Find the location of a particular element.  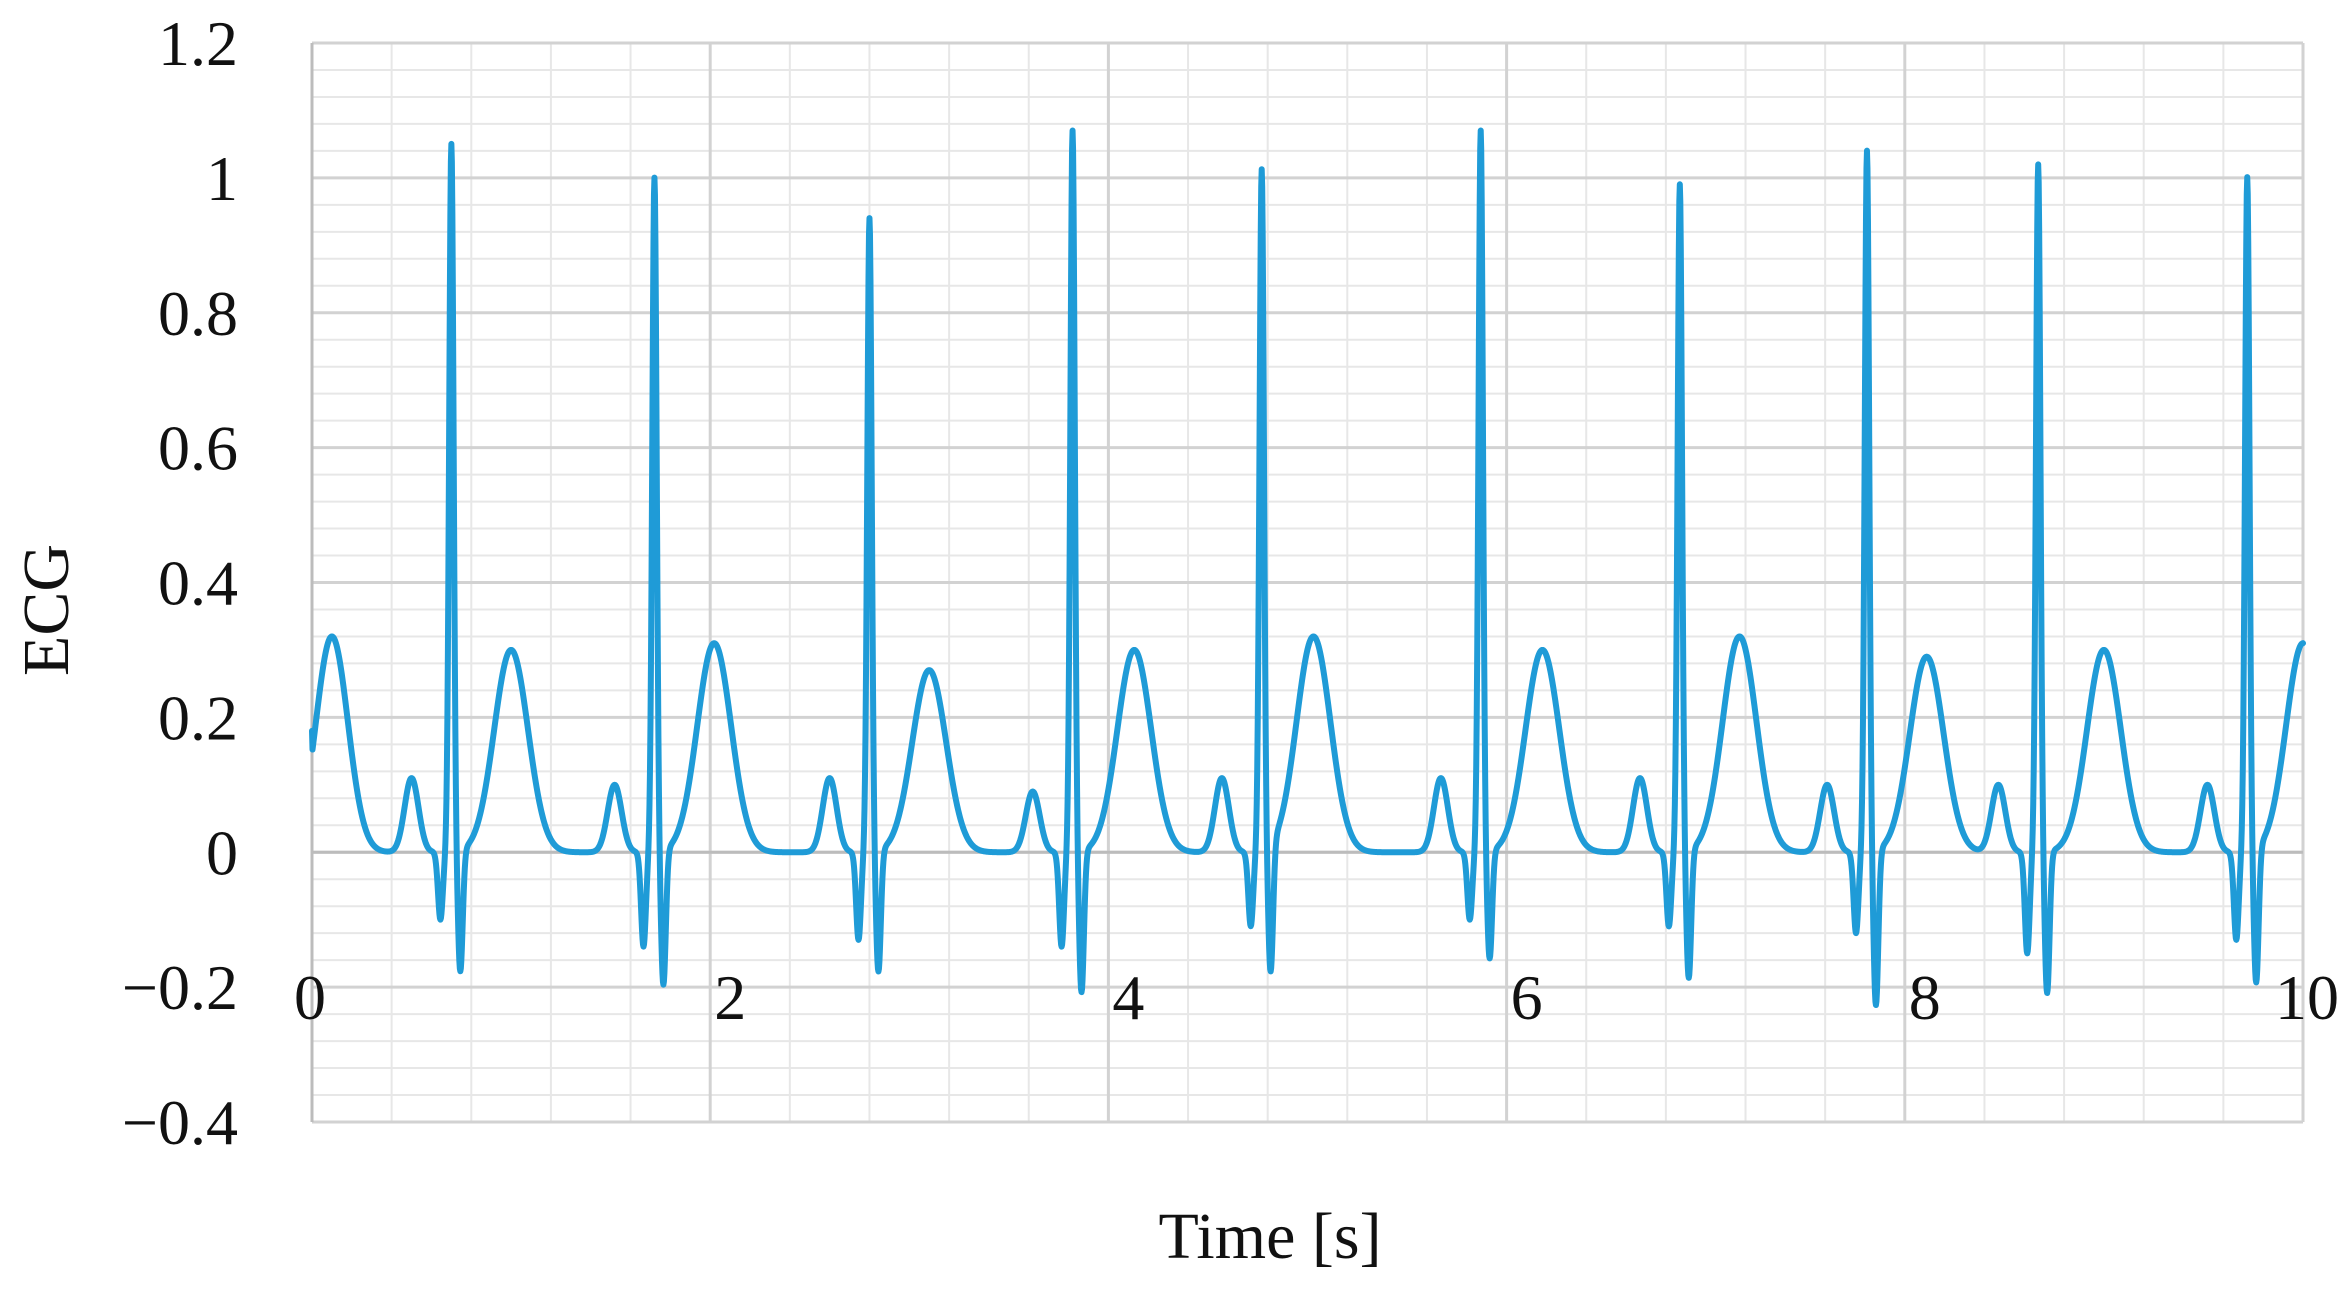

y-tick-label: 0.2 is located at coordinates (198, 717).